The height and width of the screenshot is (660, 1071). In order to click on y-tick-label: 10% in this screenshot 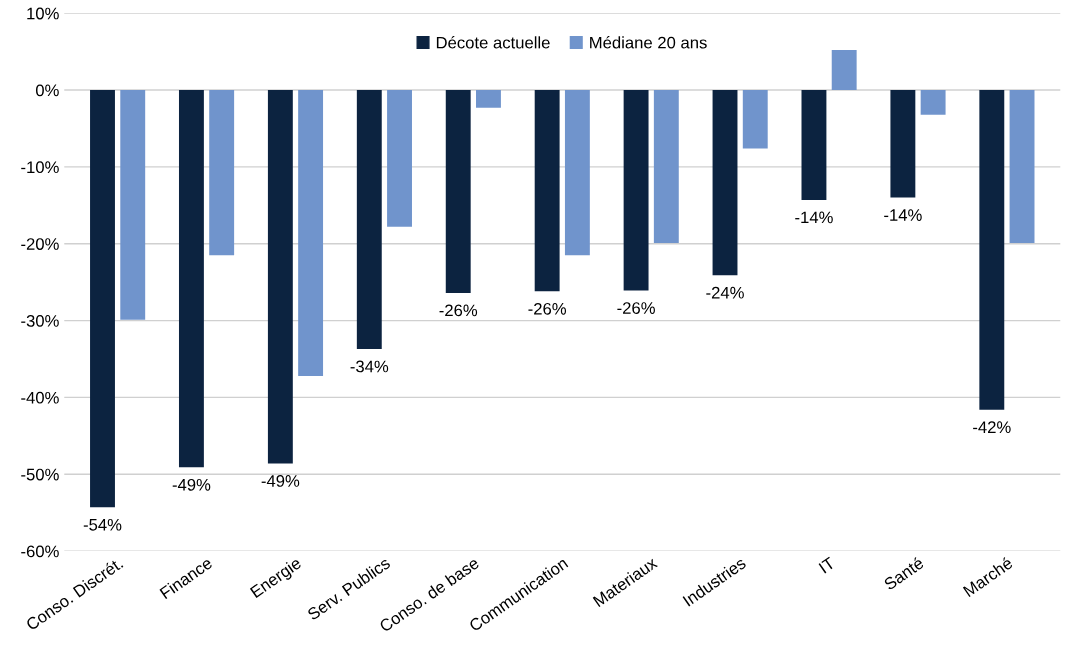, I will do `click(43, 13)`.